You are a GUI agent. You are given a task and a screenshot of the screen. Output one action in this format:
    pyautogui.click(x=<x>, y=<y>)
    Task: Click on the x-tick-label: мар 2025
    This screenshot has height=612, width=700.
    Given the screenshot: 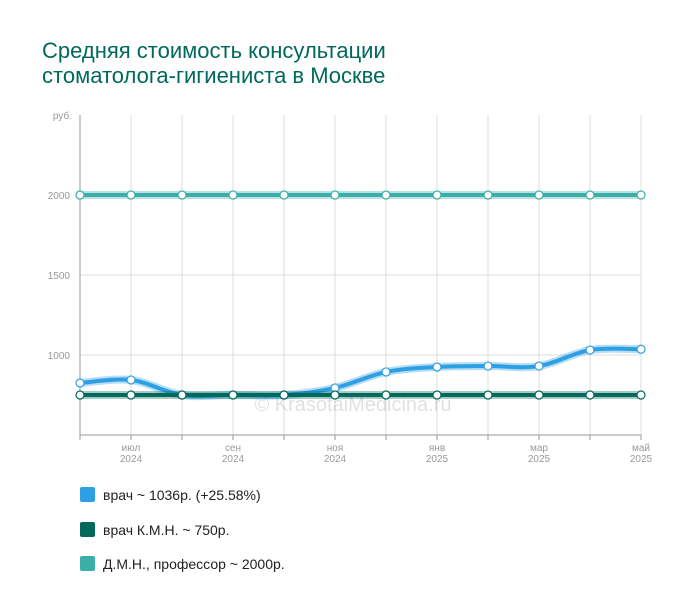 What is the action you would take?
    pyautogui.click(x=539, y=454)
    